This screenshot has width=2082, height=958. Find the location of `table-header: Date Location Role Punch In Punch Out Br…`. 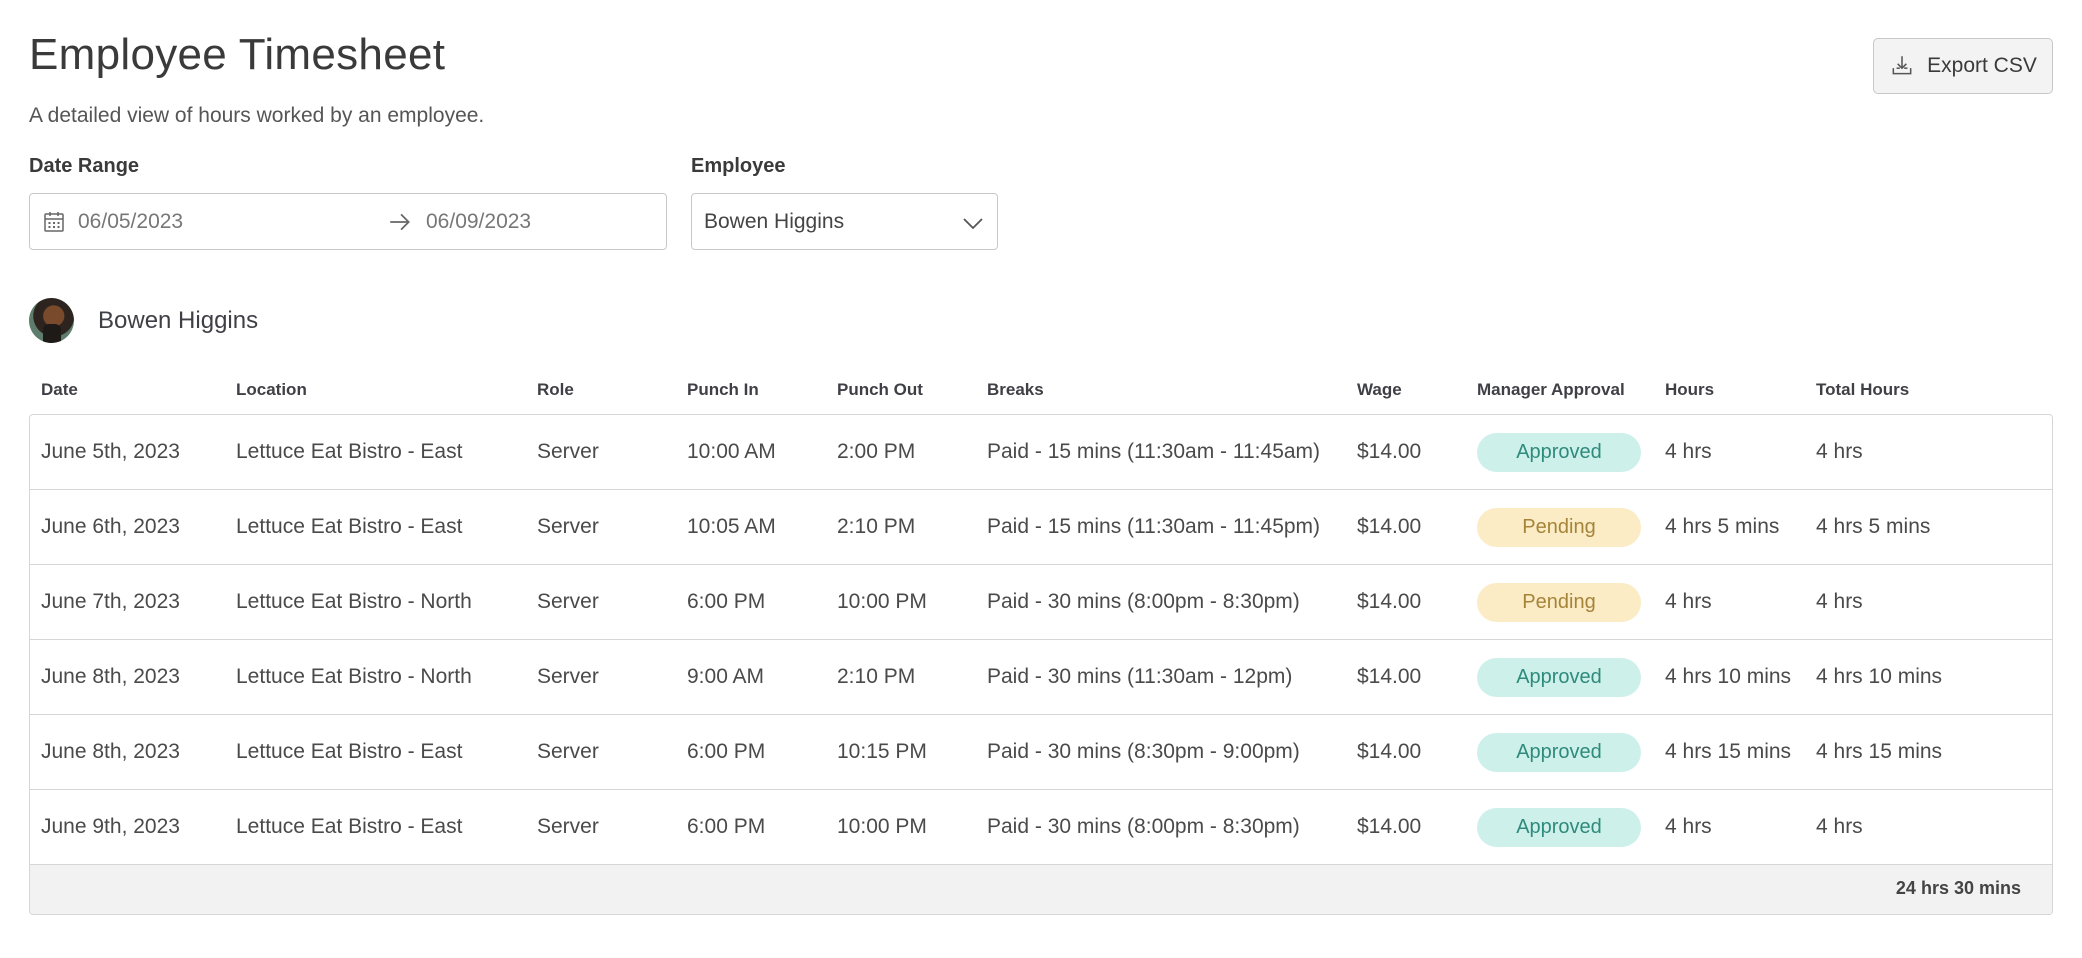

table-header: Date Location Role Punch In Punch Out Br… is located at coordinates (1041, 392).